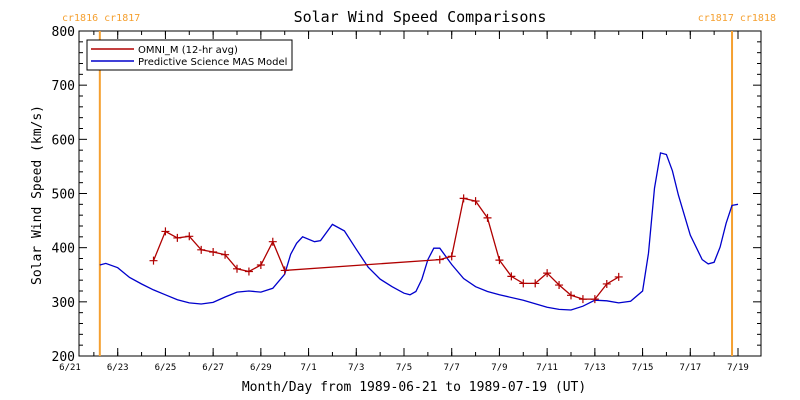 The image size is (800, 400). I want to click on x-tick-label: 6/27, so click(213, 368).